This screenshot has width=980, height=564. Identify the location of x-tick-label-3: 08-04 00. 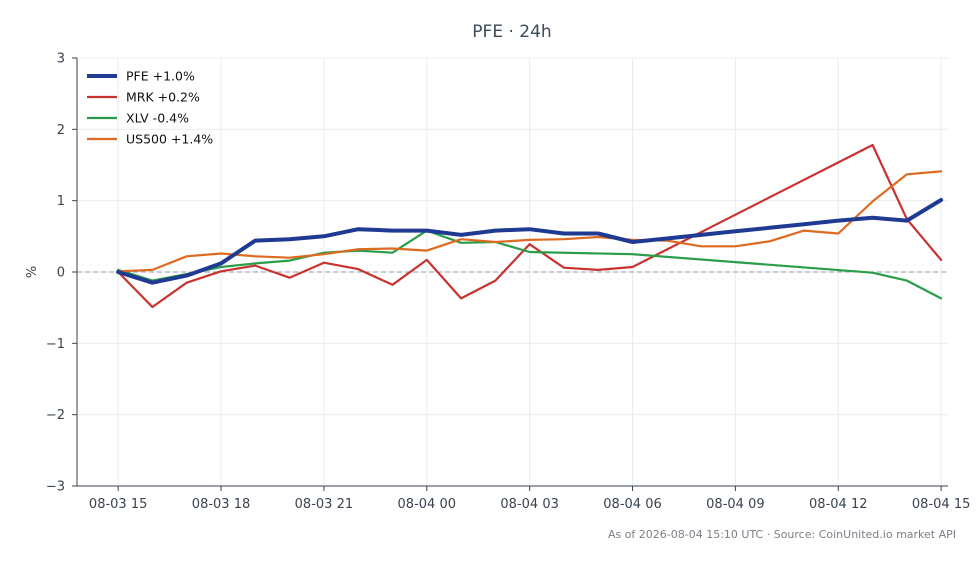
(427, 504).